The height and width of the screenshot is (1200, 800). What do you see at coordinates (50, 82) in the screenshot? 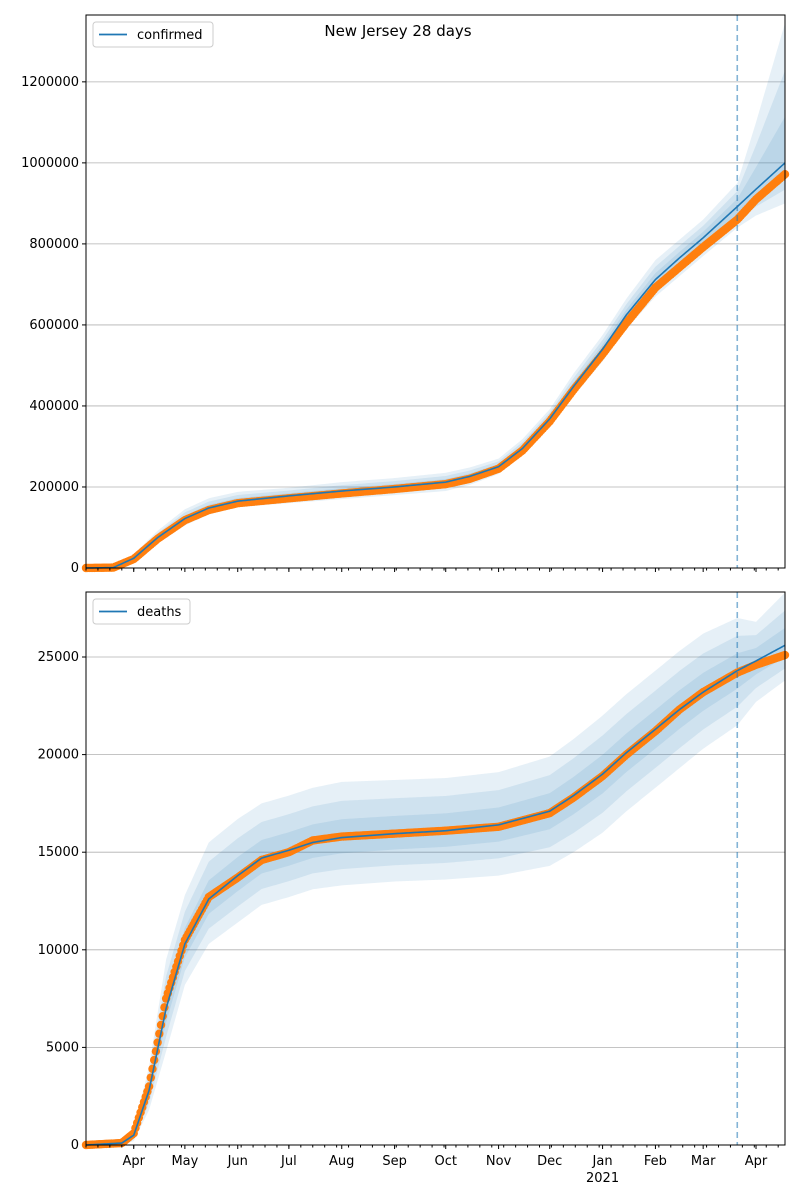
I see `y-tick-label: 1200000` at bounding box center [50, 82].